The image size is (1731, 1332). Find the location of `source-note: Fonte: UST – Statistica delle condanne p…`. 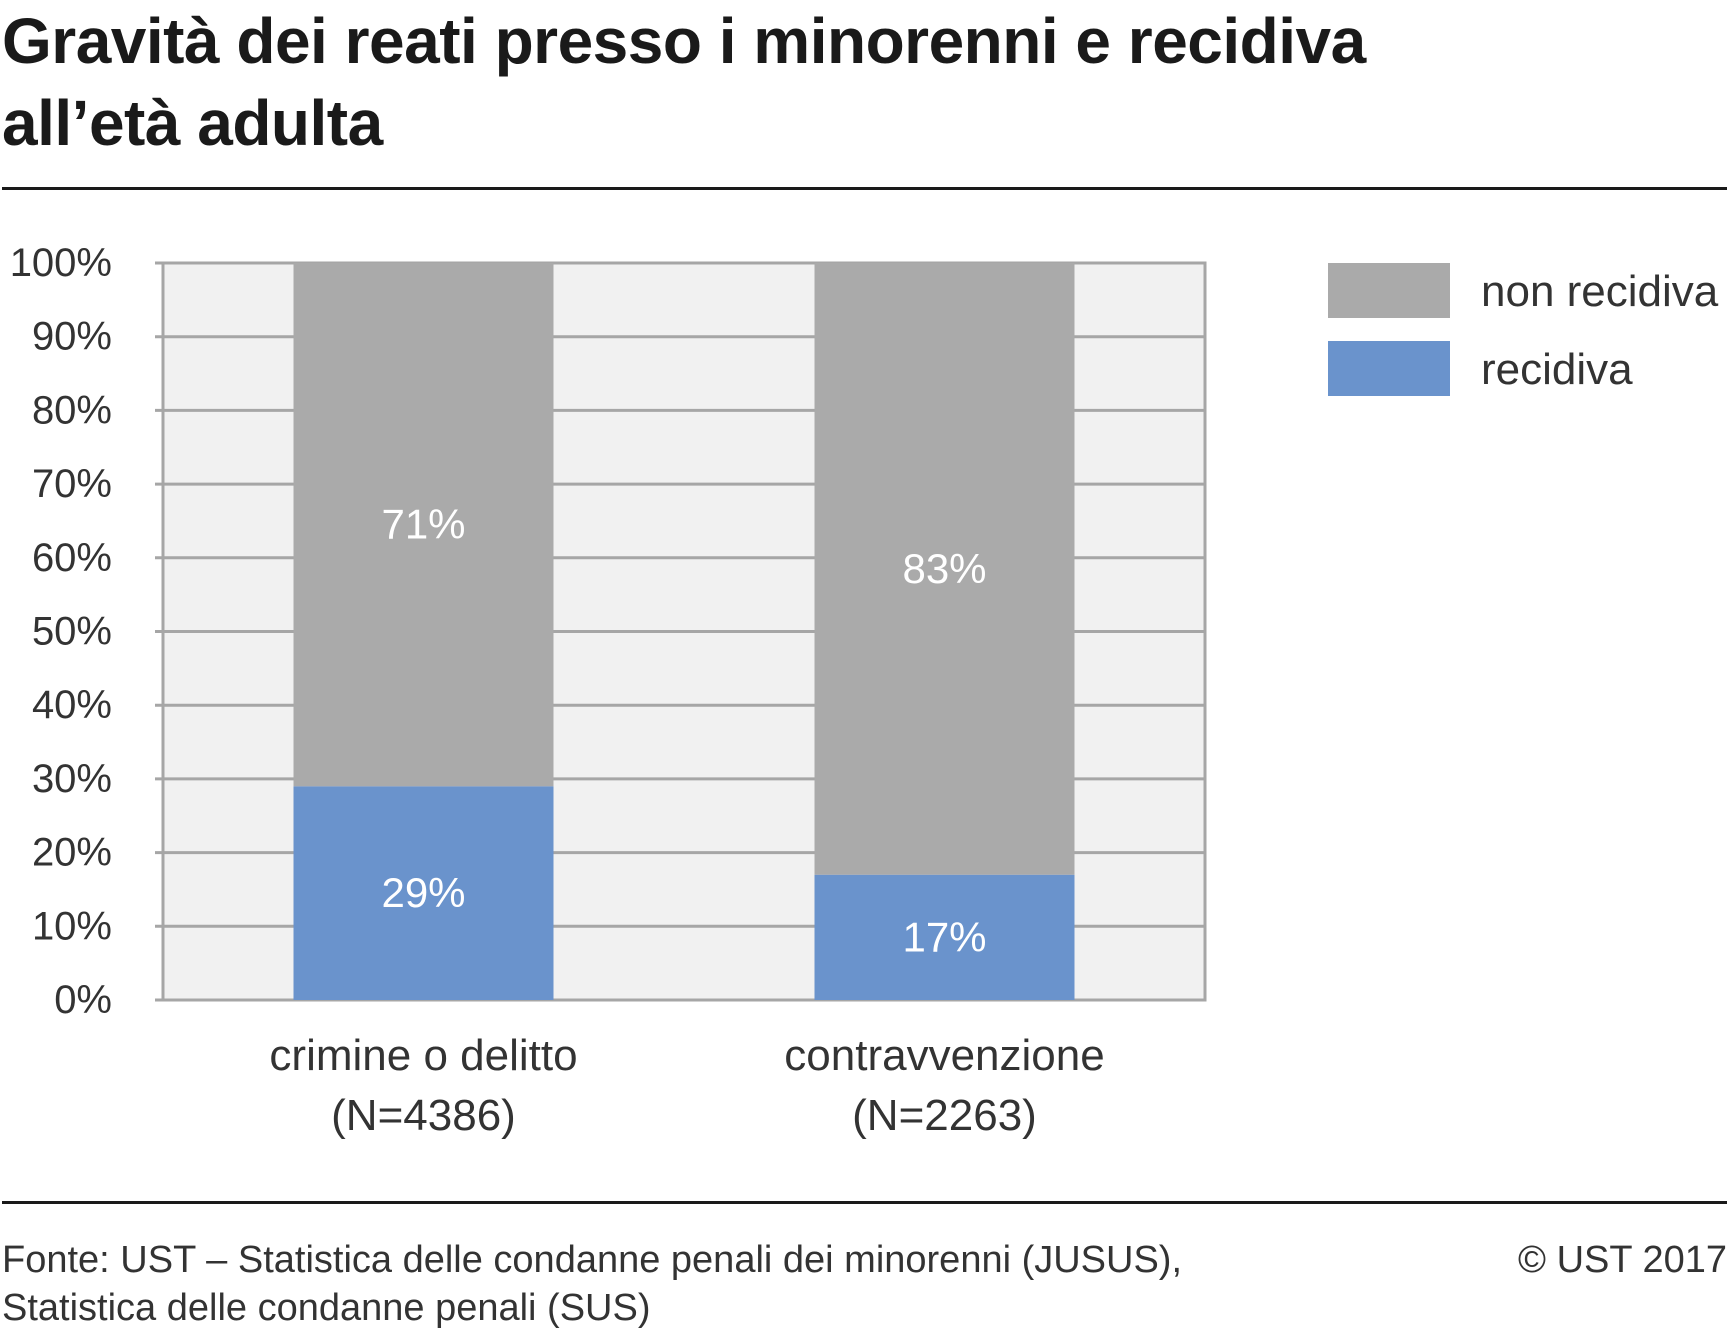

source-note: Fonte: UST – Statistica delle condanne p… is located at coordinates (652, 1284).